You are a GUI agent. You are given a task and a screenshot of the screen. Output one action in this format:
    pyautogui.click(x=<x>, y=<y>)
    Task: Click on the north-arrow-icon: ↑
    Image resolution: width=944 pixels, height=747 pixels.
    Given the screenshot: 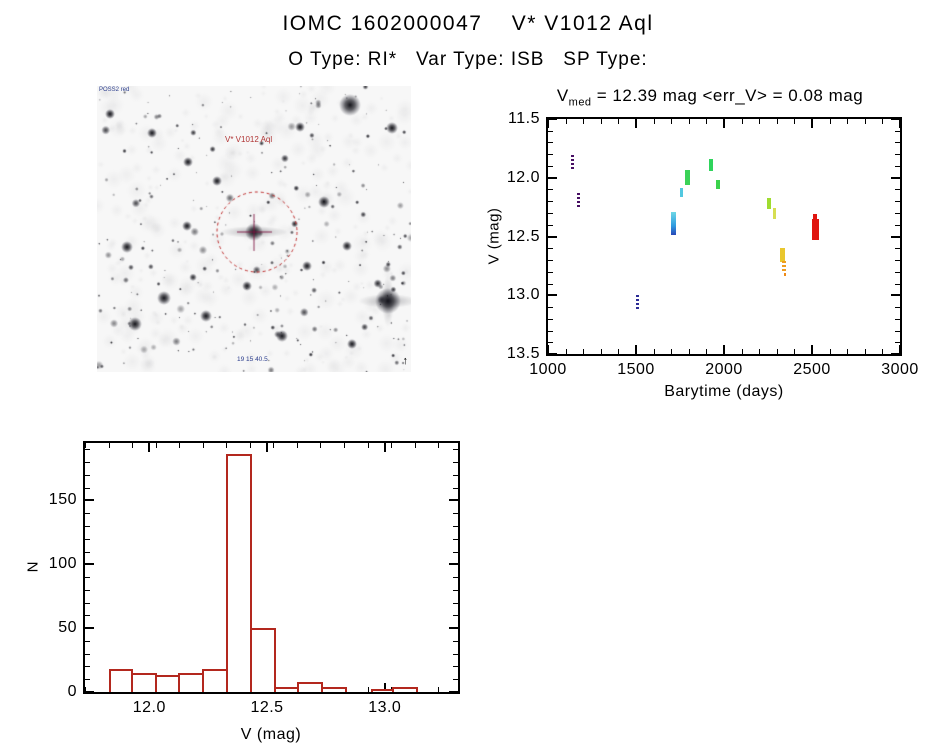 What is the action you would take?
    pyautogui.click(x=405, y=361)
    